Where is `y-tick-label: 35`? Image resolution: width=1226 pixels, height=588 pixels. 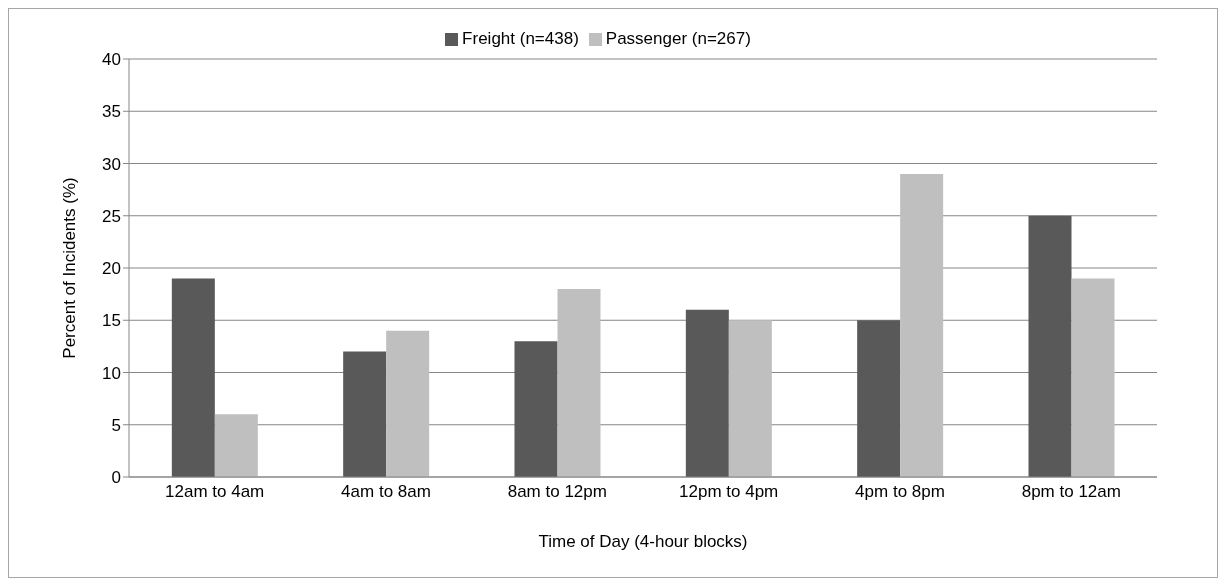 y-tick-label: 35 is located at coordinates (111, 112).